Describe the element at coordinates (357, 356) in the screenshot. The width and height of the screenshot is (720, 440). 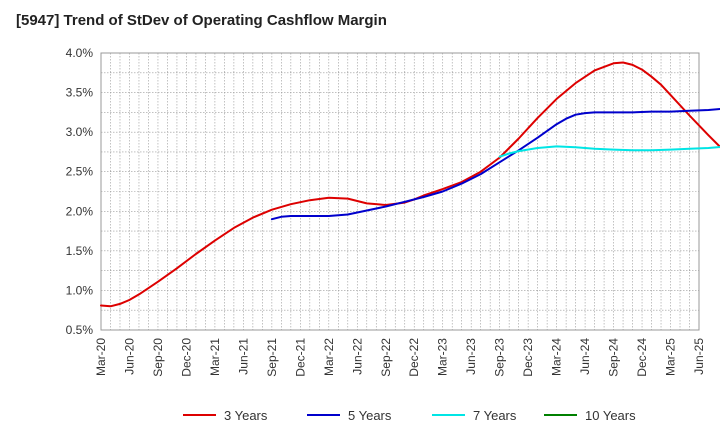
I see `x-tick-label: Jun-22` at that location.